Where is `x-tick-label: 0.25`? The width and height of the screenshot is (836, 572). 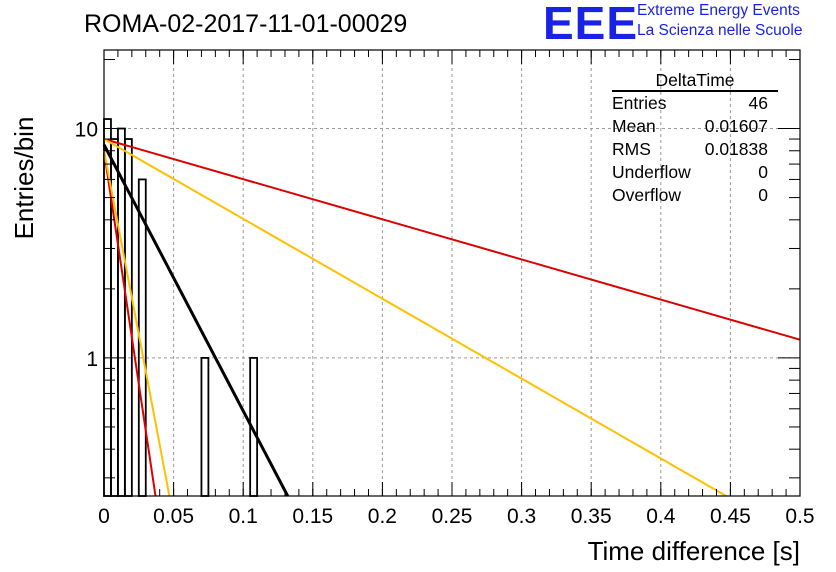
x-tick-label: 0.25 is located at coordinates (452, 516).